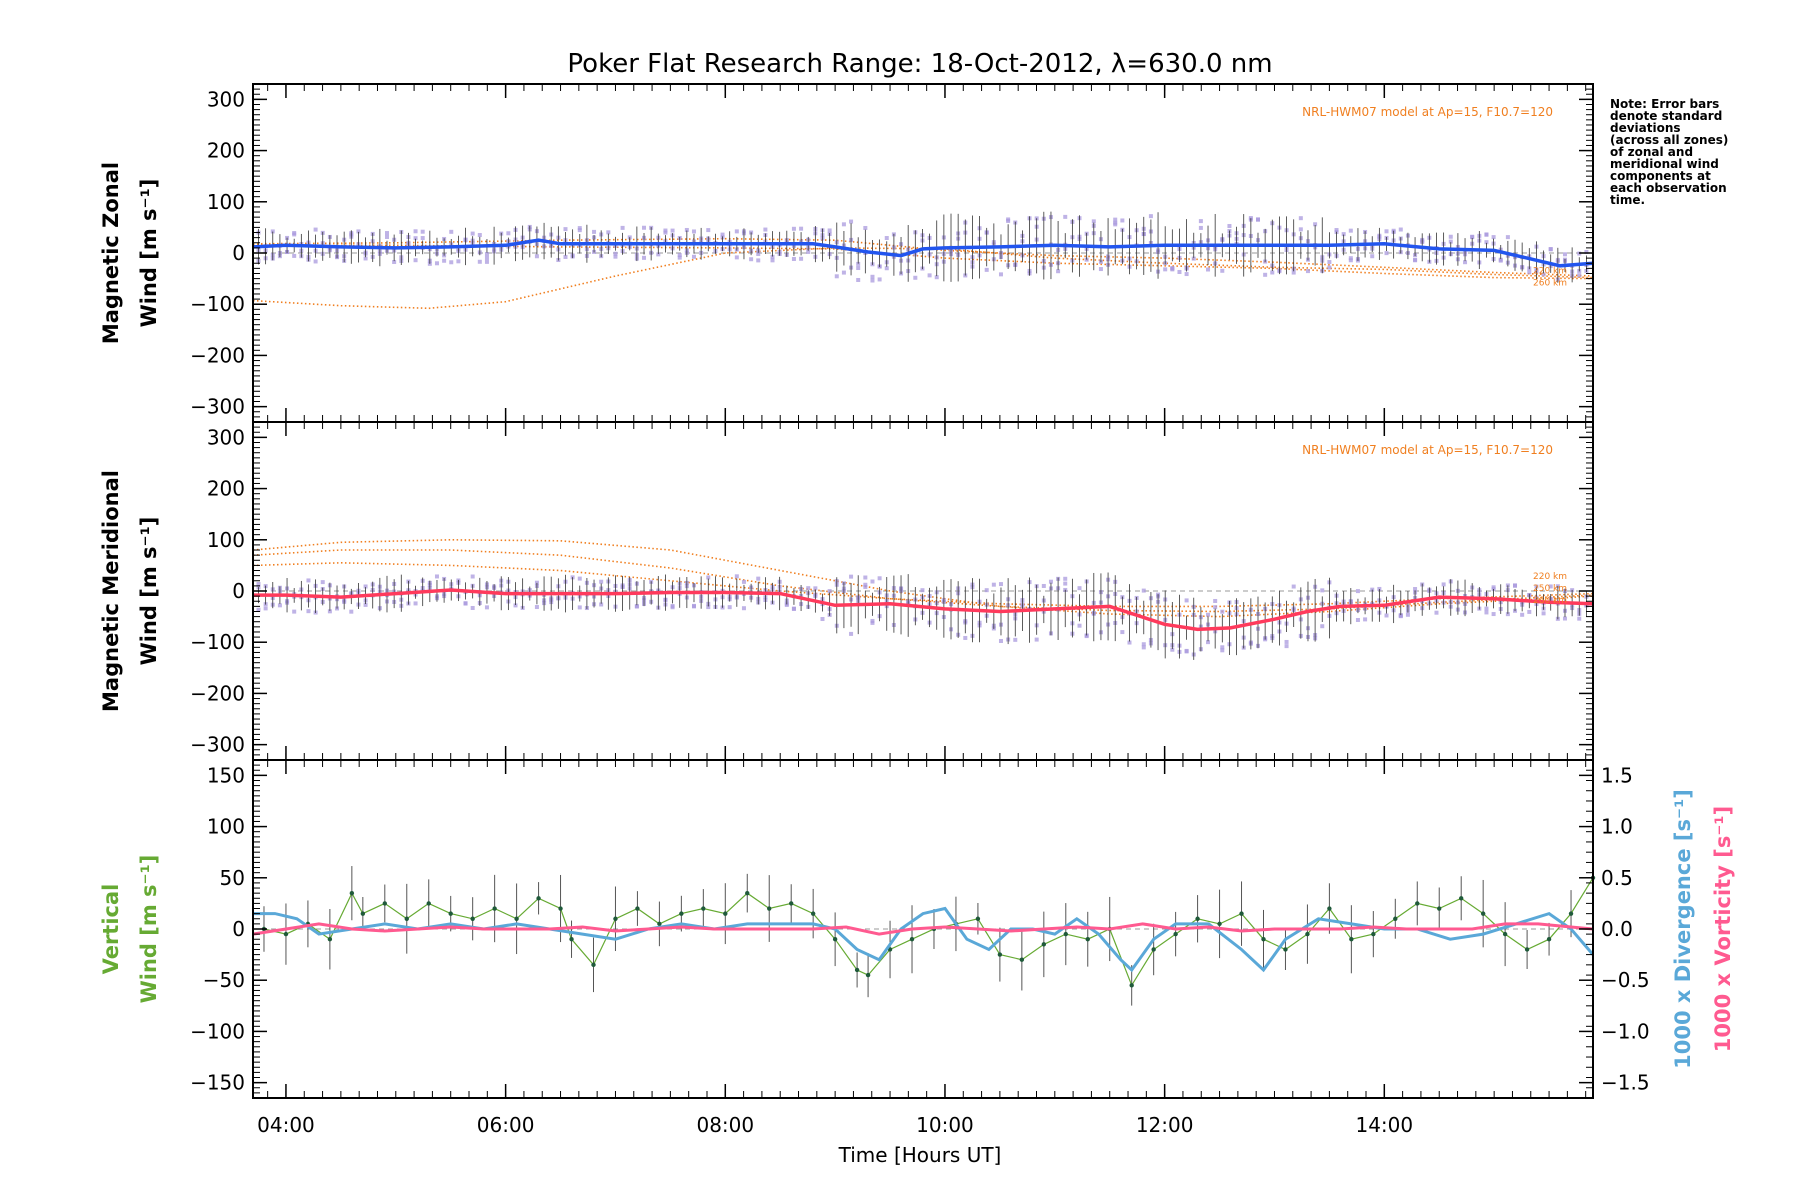 This screenshot has height=1200, width=1800. What do you see at coordinates (238, 253) in the screenshot?
I see `y-tick-label: 0` at bounding box center [238, 253].